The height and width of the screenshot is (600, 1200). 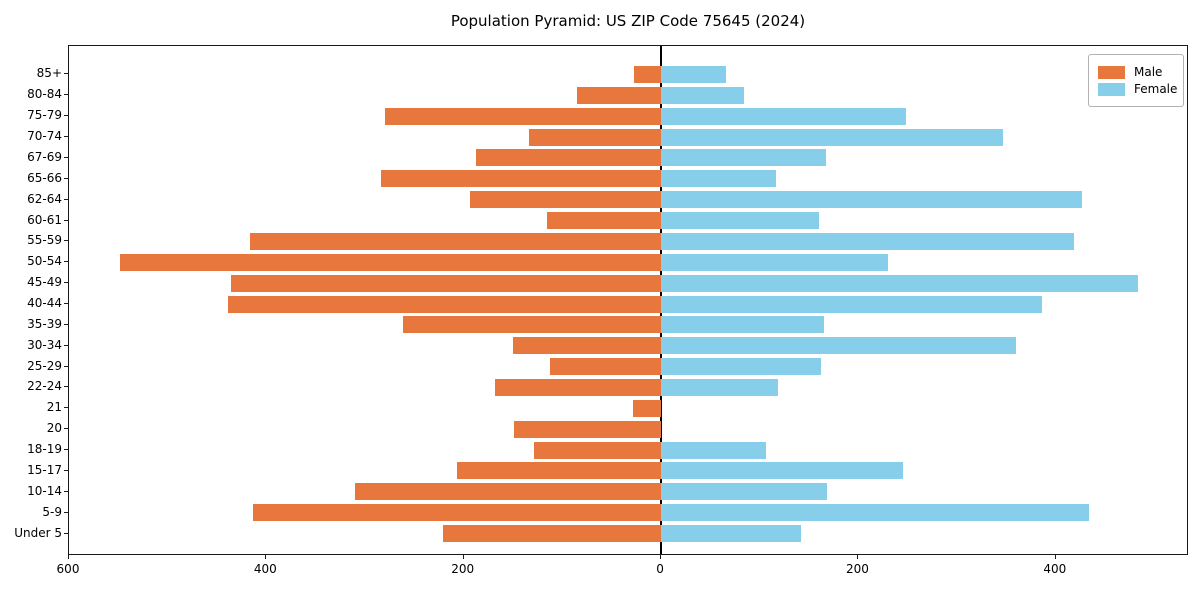 What do you see at coordinates (44, 449) in the screenshot?
I see `y-tick-label: 18-19` at bounding box center [44, 449].